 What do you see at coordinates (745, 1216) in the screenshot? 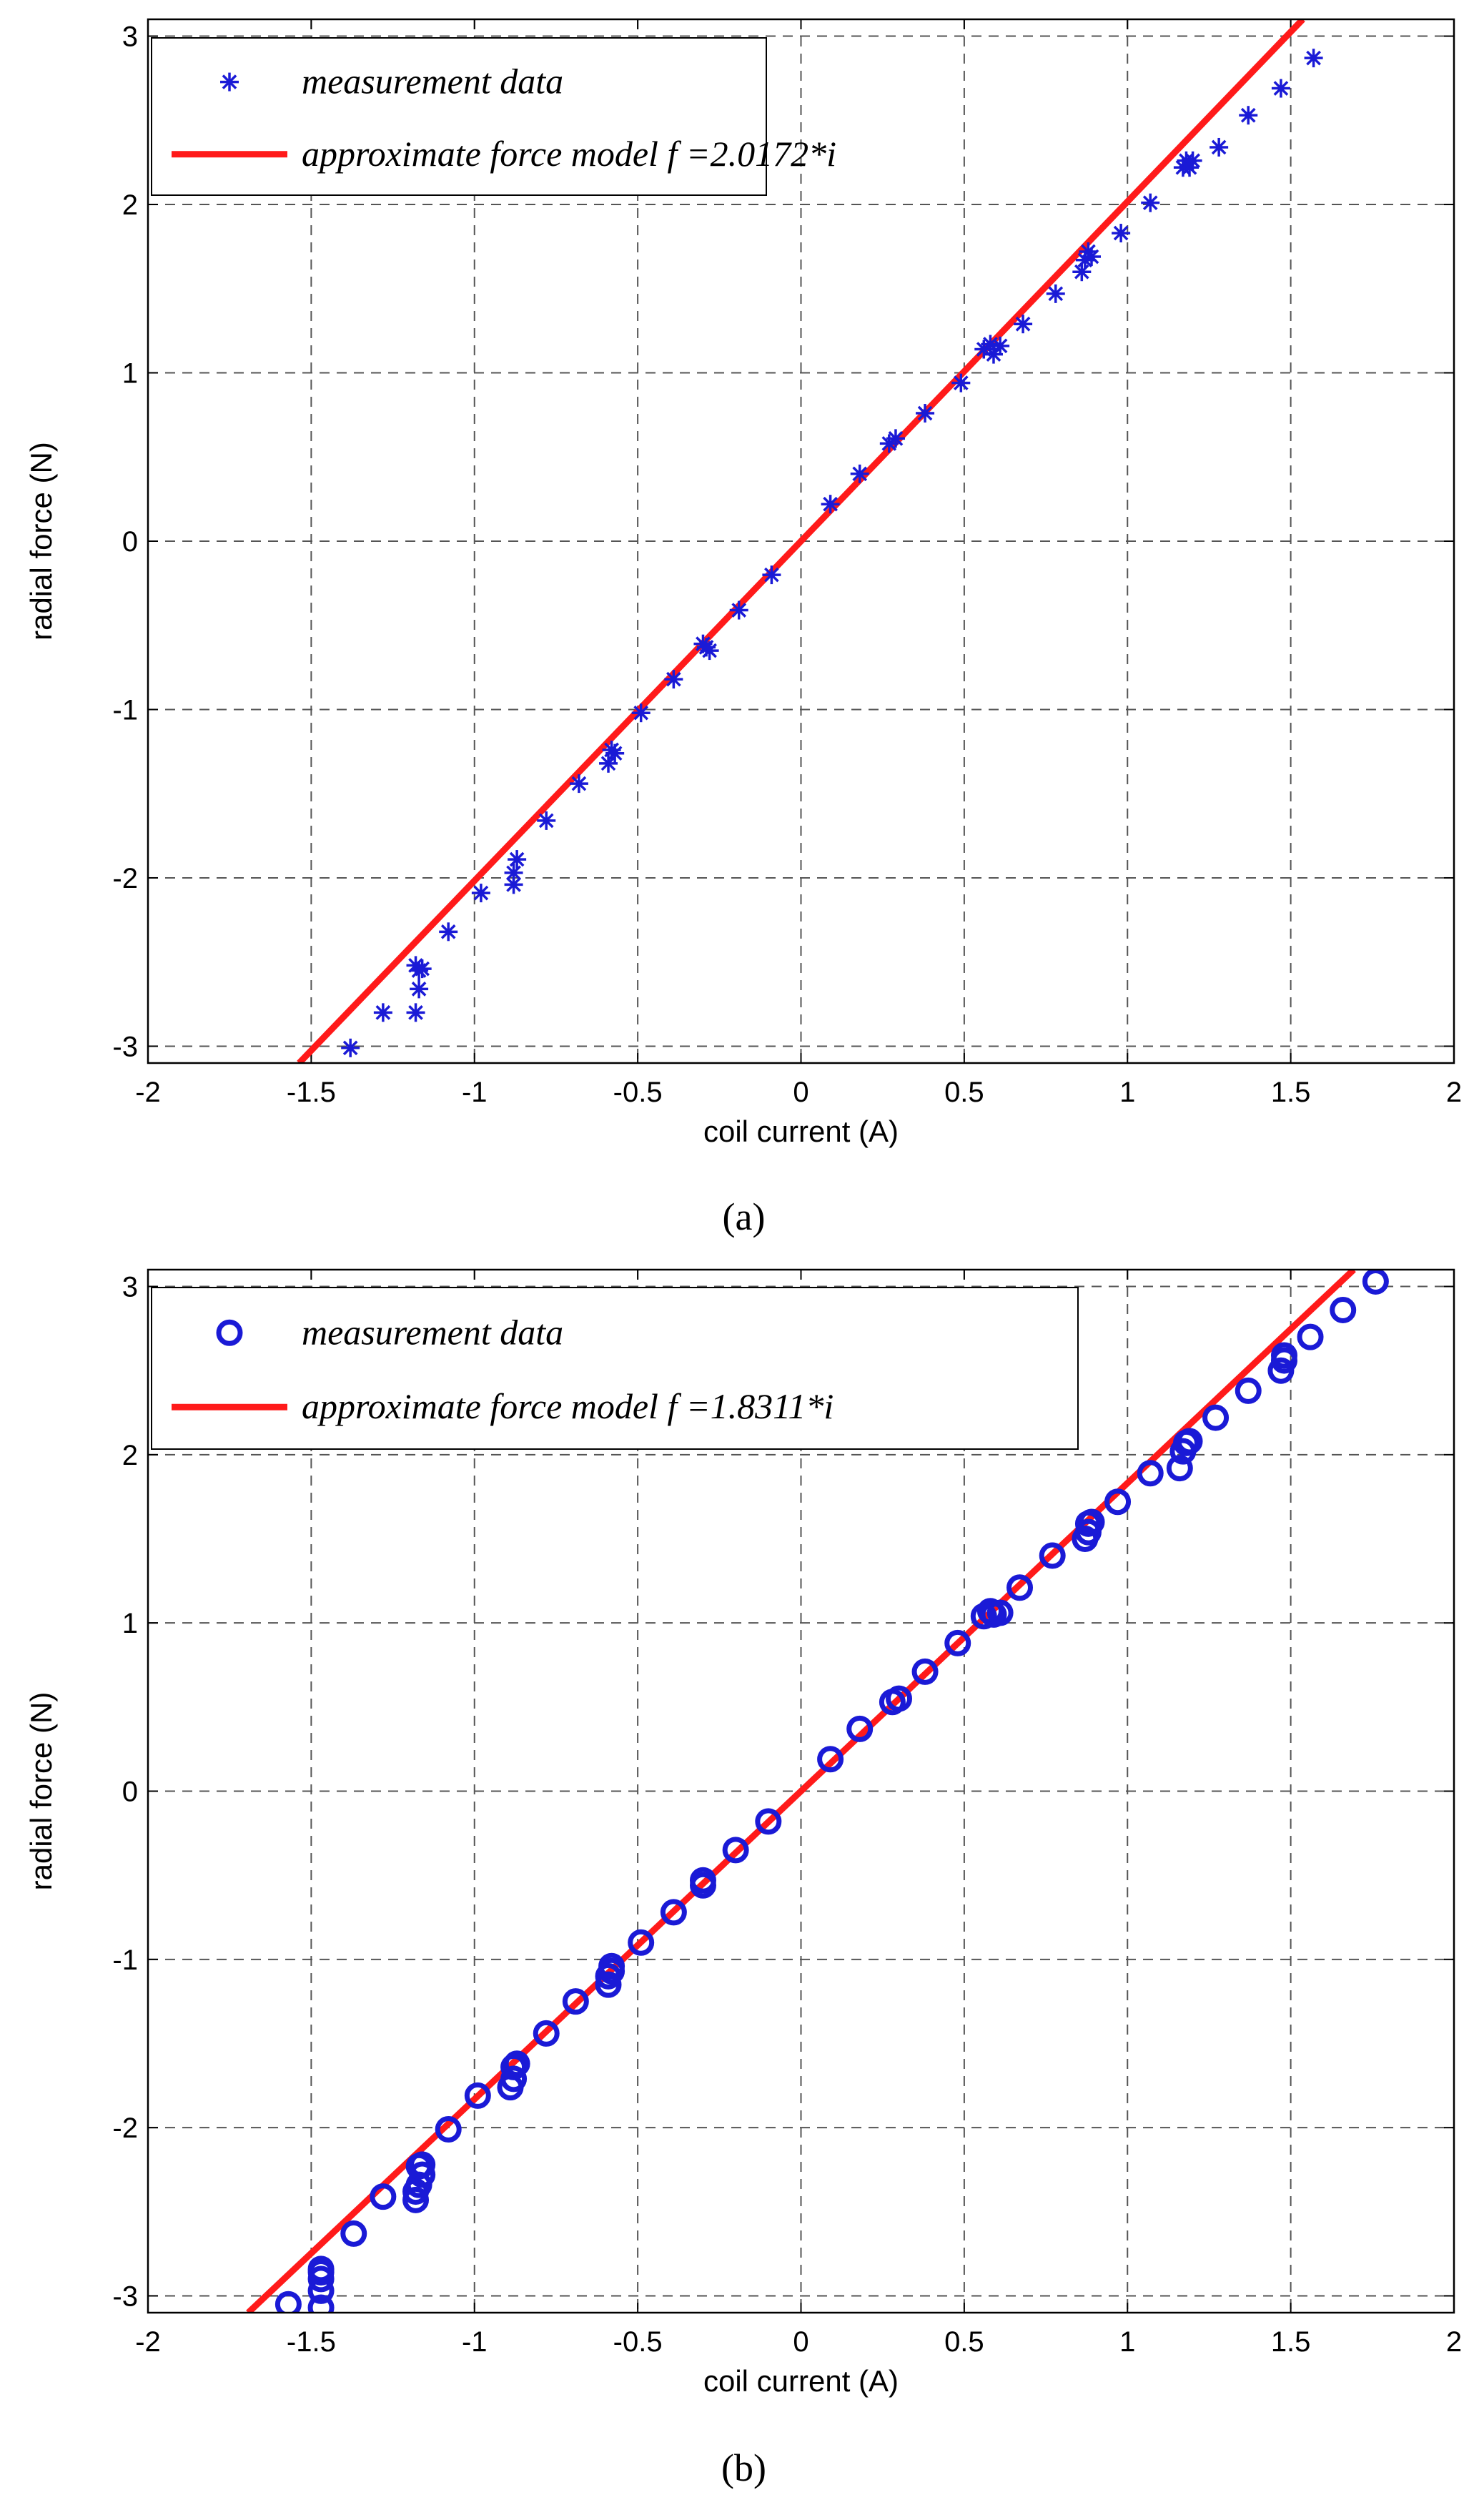
I see `panel-label: (a)` at bounding box center [745, 1216].